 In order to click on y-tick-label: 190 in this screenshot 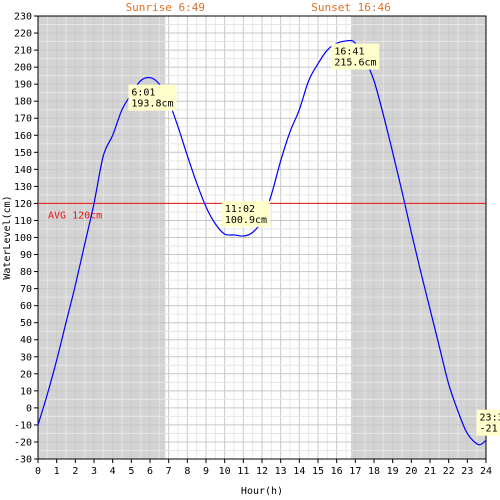, I will do `click(23, 85)`.